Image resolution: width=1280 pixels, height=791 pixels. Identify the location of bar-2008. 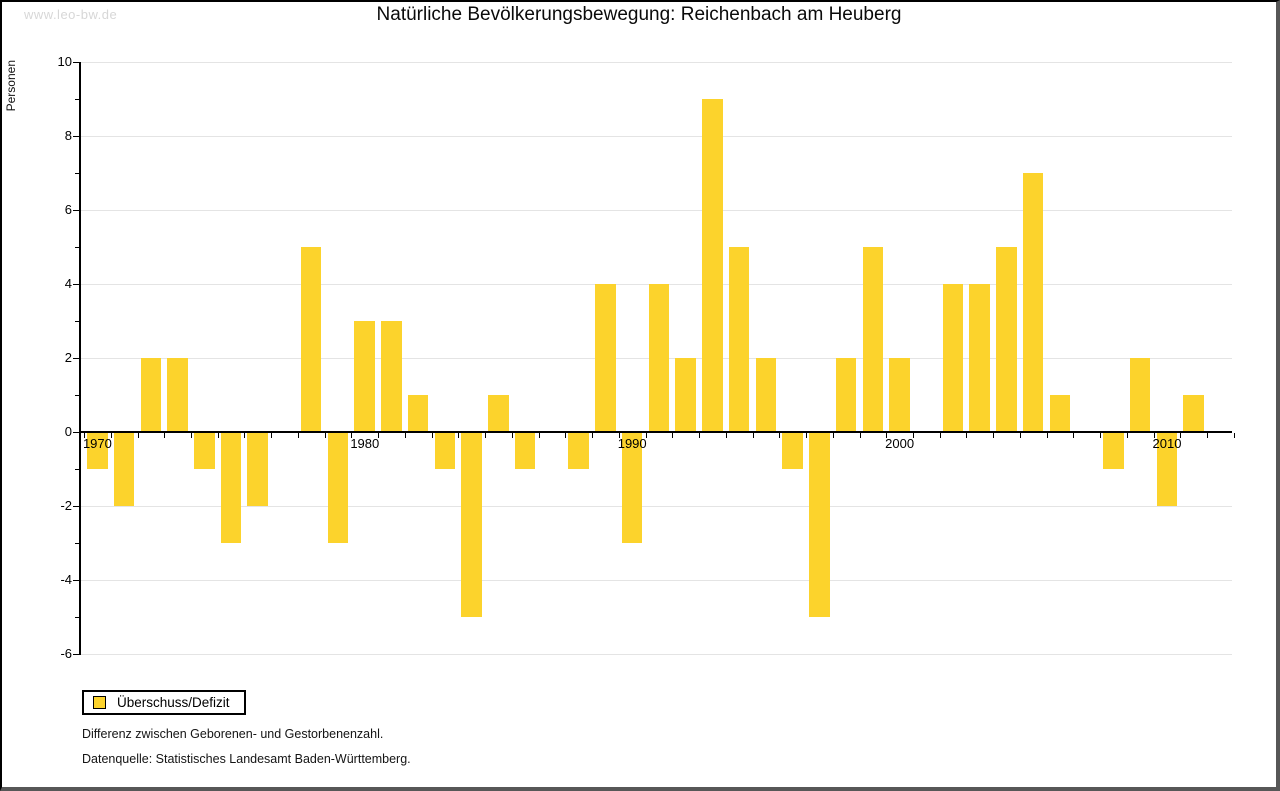
(1113, 450).